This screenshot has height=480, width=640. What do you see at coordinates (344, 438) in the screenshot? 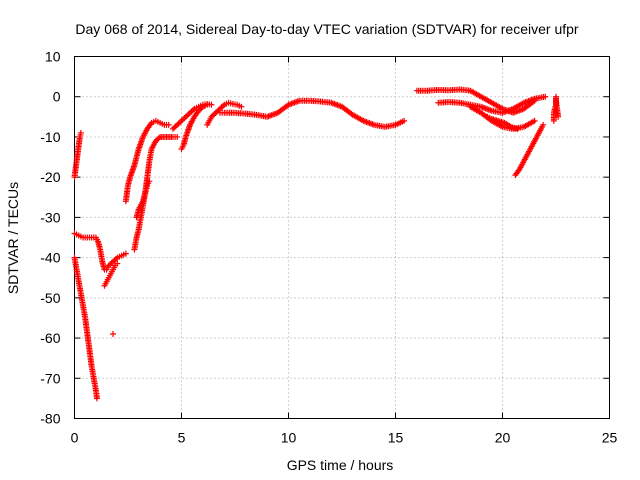
I see `x-tick-labels: 0 5 10 15 20 25` at bounding box center [344, 438].